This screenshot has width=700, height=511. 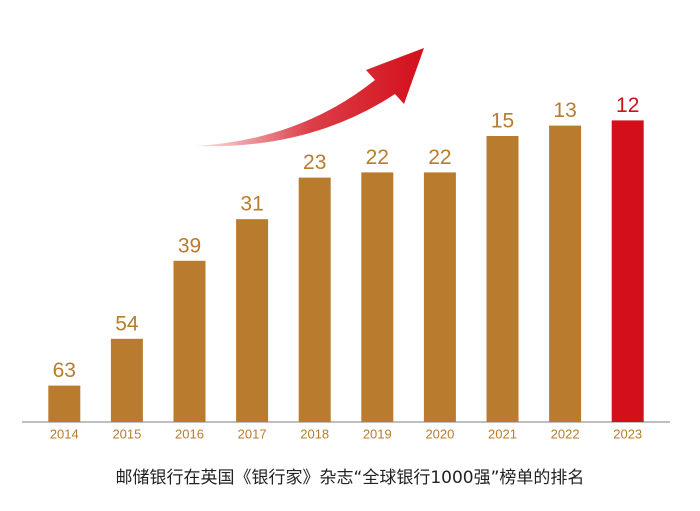 What do you see at coordinates (189, 245) in the screenshot?
I see `value-label: 39` at bounding box center [189, 245].